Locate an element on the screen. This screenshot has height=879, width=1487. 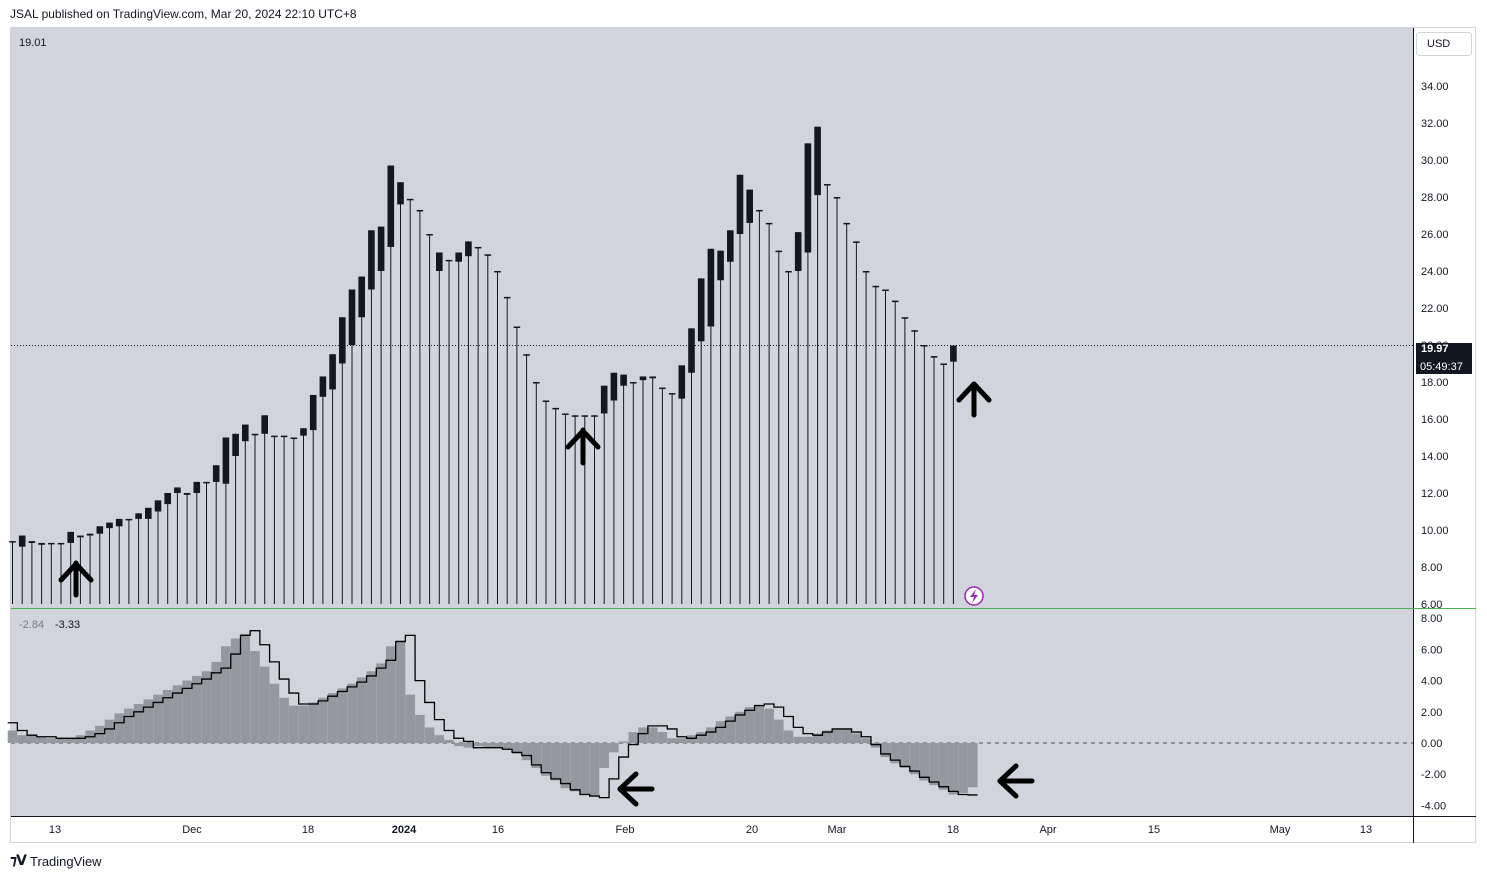
price-tick-label: 30.00 is located at coordinates (1435, 161).